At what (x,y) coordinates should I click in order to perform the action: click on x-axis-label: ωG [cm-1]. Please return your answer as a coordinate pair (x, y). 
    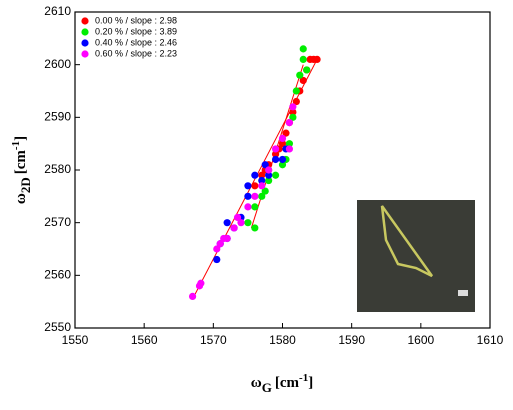
    Looking at the image, I should click on (282, 383).